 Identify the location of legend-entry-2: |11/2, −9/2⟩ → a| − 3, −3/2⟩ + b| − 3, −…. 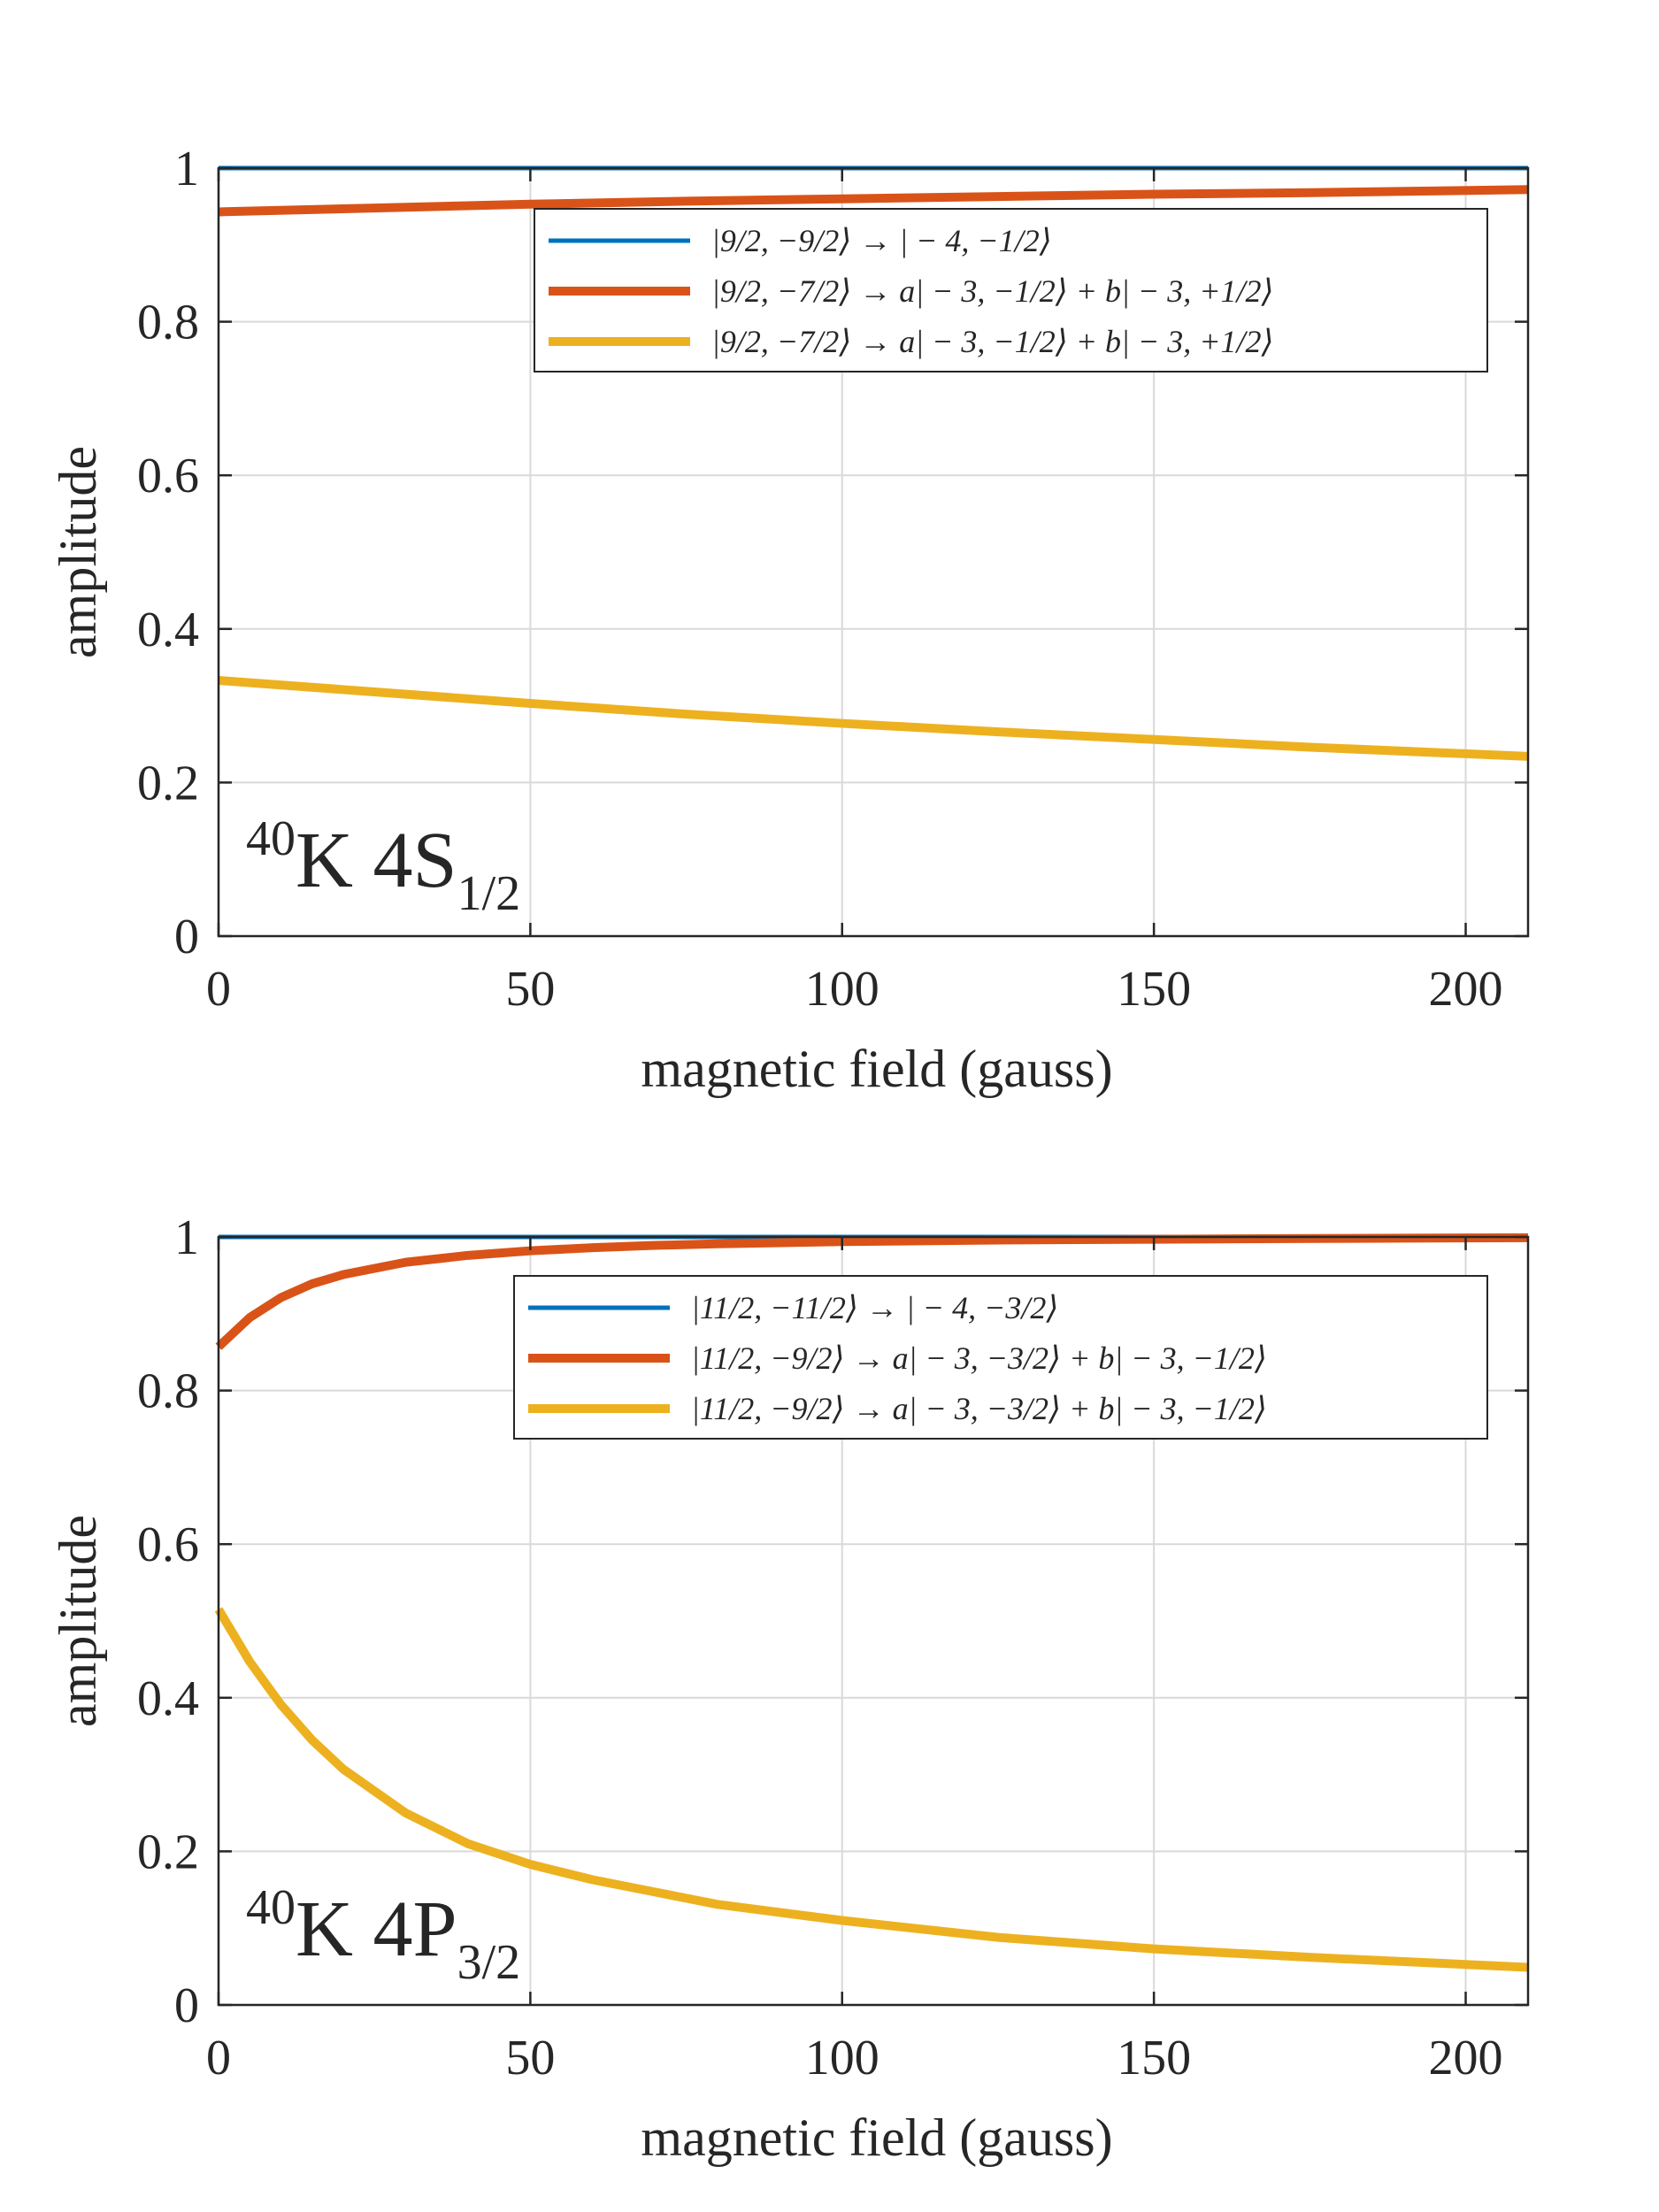
(979, 1409).